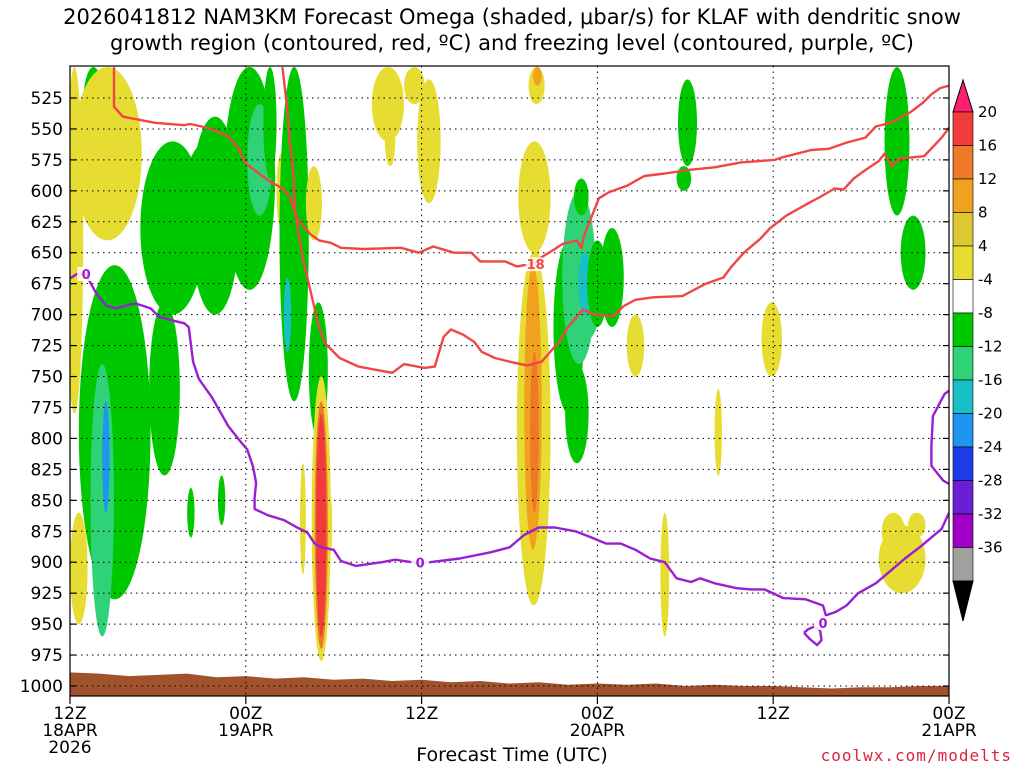 The image size is (1024, 768). What do you see at coordinates (47, 594) in the screenshot?
I see `y-tick-925: 925` at bounding box center [47, 594].